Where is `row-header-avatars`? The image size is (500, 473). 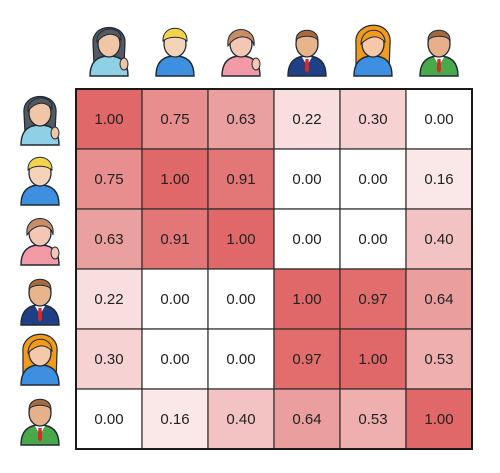 row-header-avatars is located at coordinates (40, 271).